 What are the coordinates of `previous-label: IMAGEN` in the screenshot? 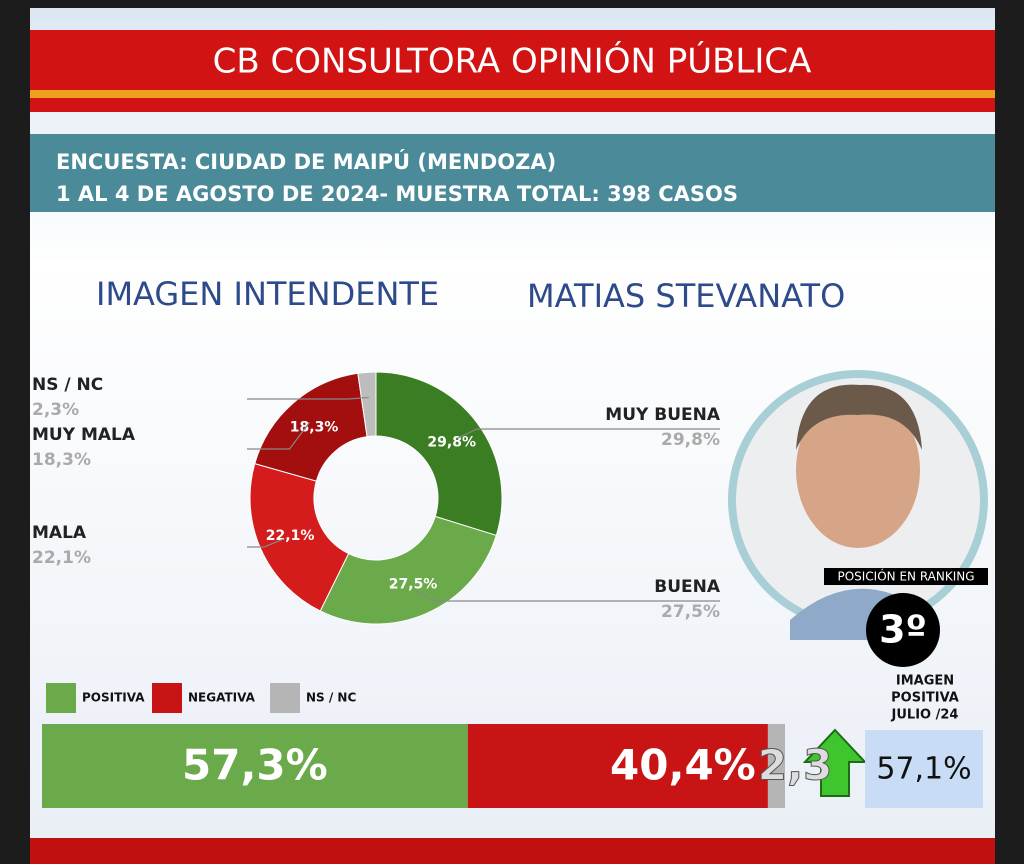 It's located at (925, 681).